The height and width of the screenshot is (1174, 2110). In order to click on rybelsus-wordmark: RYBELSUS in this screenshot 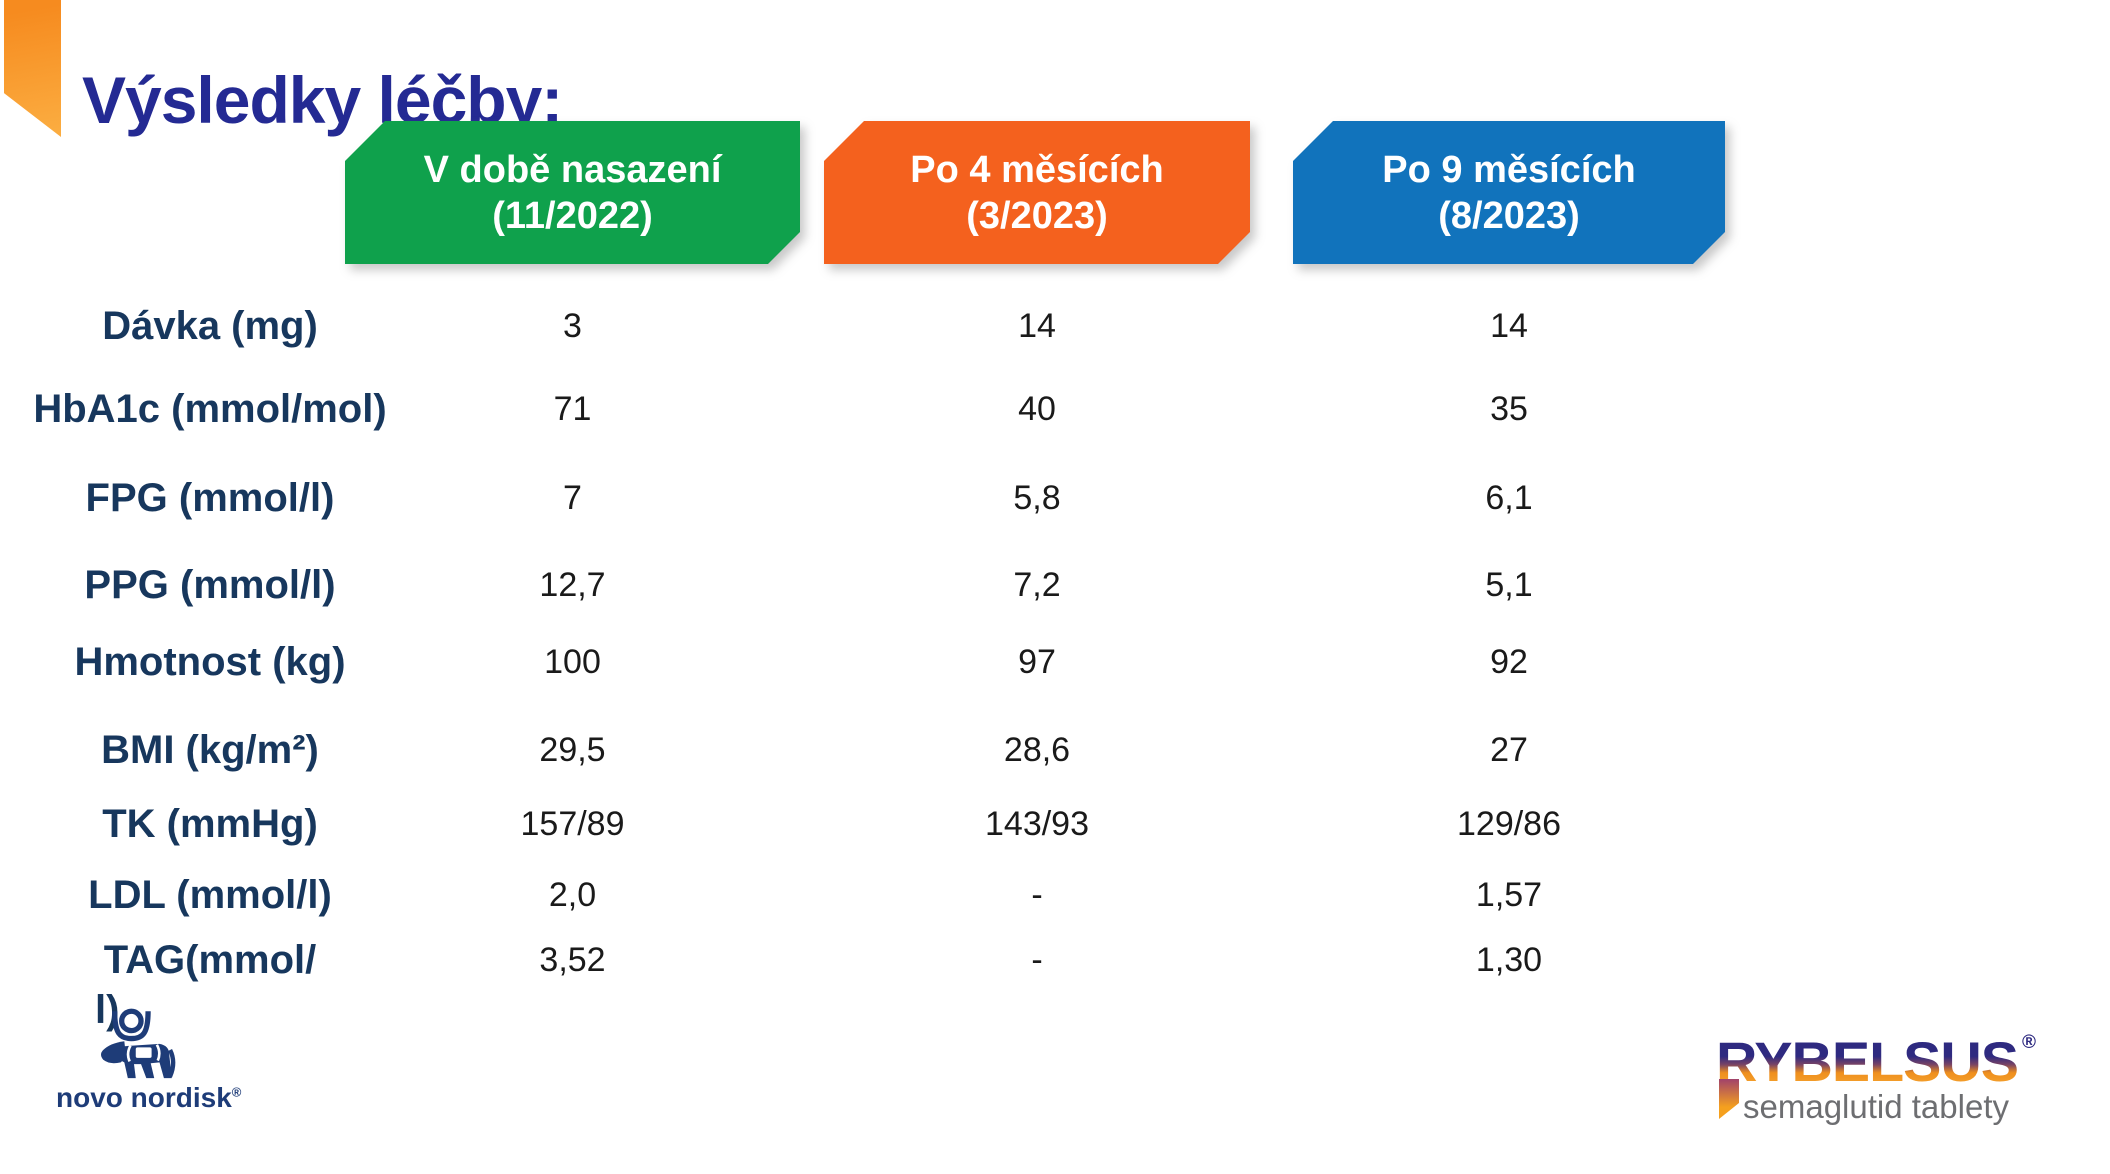, I will do `click(1867, 1063)`.